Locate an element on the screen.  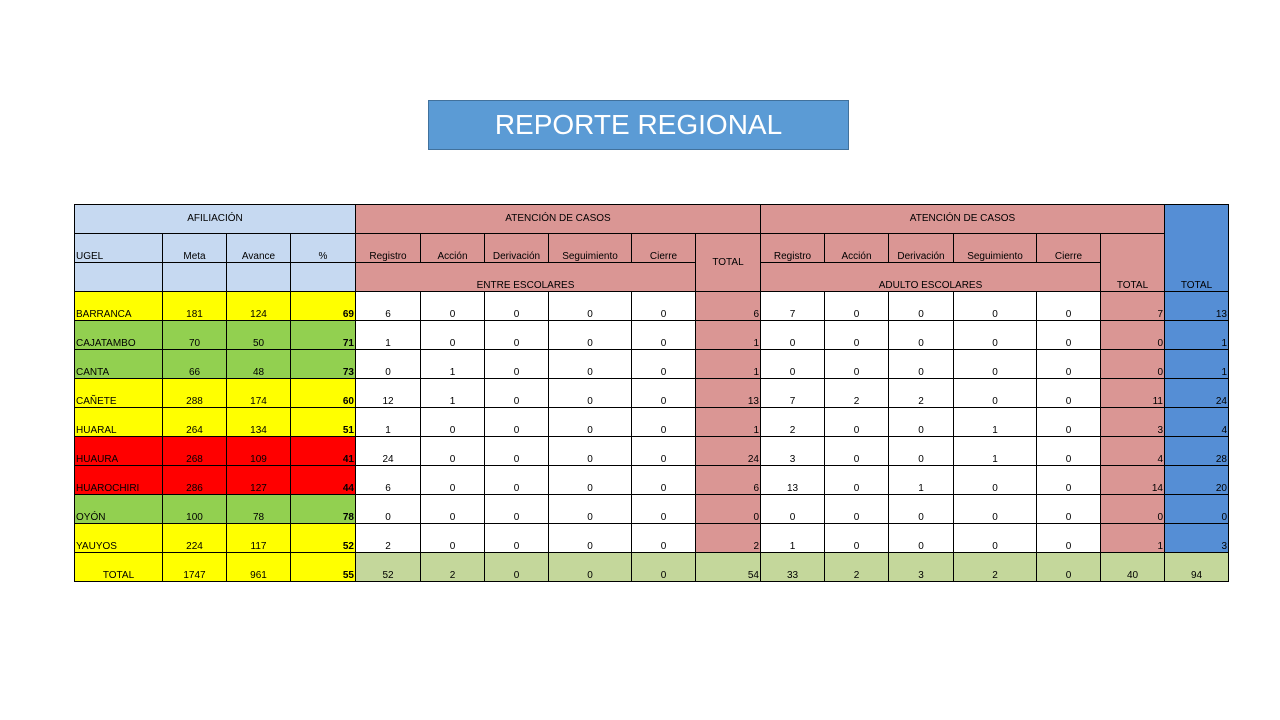
meta-cell: 100 is located at coordinates (194, 509).